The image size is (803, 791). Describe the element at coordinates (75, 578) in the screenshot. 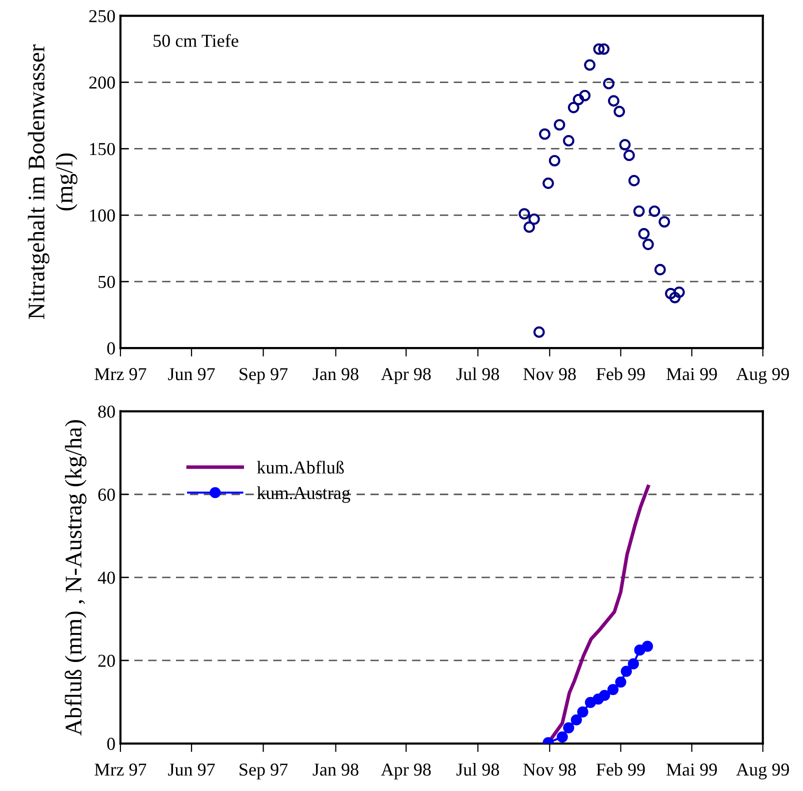

I see `y-axis-title: Abfluß (mm) , N-Austrag (kg/ha)` at that location.